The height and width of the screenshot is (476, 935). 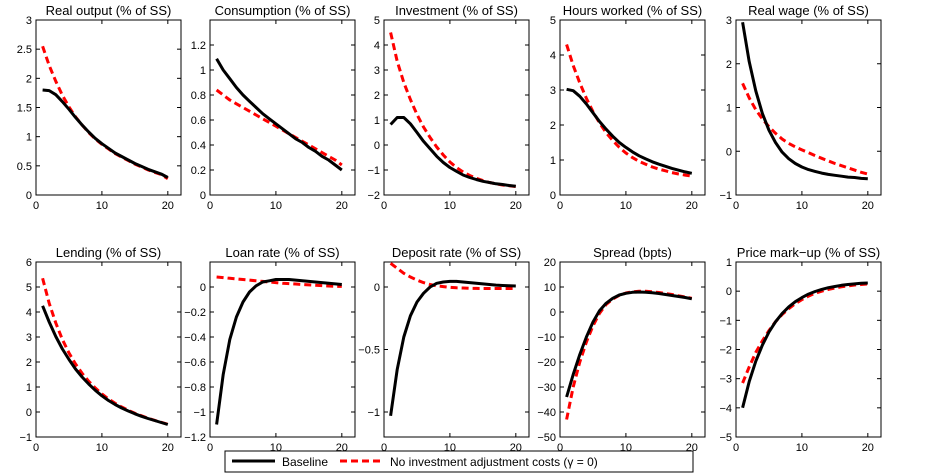 What do you see at coordinates (198, 121) in the screenshot?
I see `y-tick-label: 0.6` at bounding box center [198, 121].